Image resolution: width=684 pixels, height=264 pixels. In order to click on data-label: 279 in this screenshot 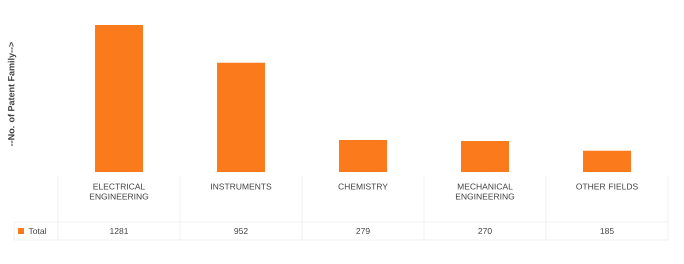, I will do `click(363, 231)`.